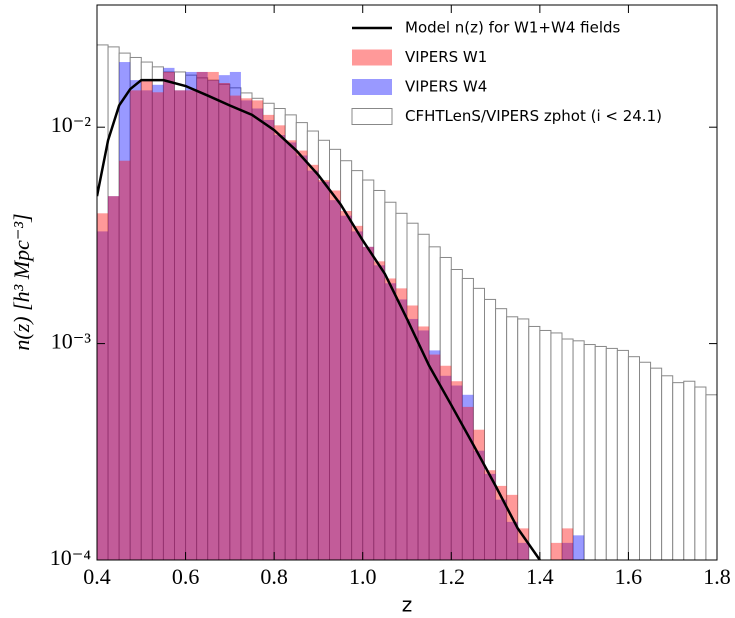 The width and height of the screenshot is (735, 618). What do you see at coordinates (407, 605) in the screenshot?
I see `x-axis-label: z` at bounding box center [407, 605].